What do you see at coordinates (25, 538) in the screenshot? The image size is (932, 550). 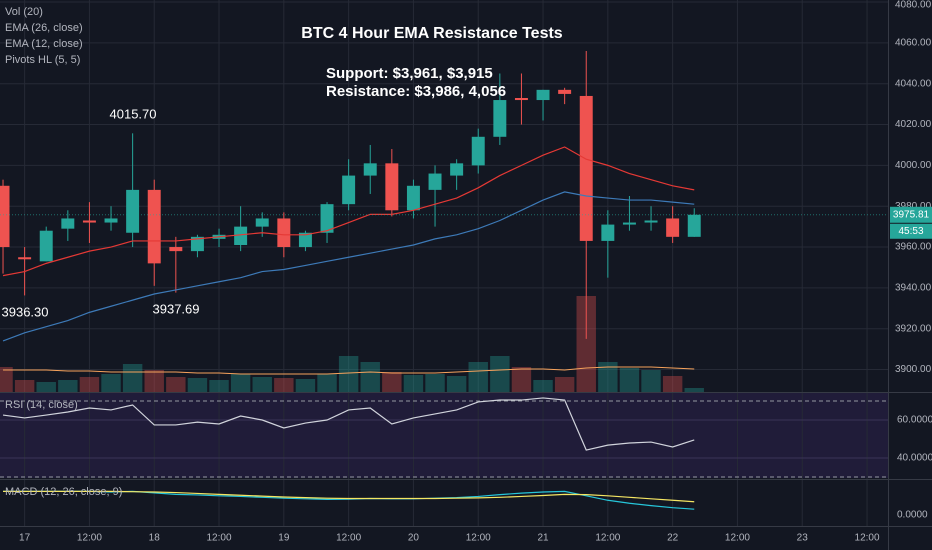 I see `x-tick-label: 17` at bounding box center [25, 538].